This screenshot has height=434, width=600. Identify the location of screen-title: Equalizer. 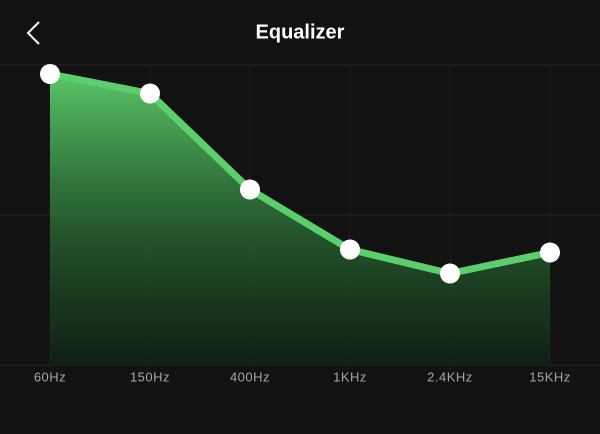
(300, 32).